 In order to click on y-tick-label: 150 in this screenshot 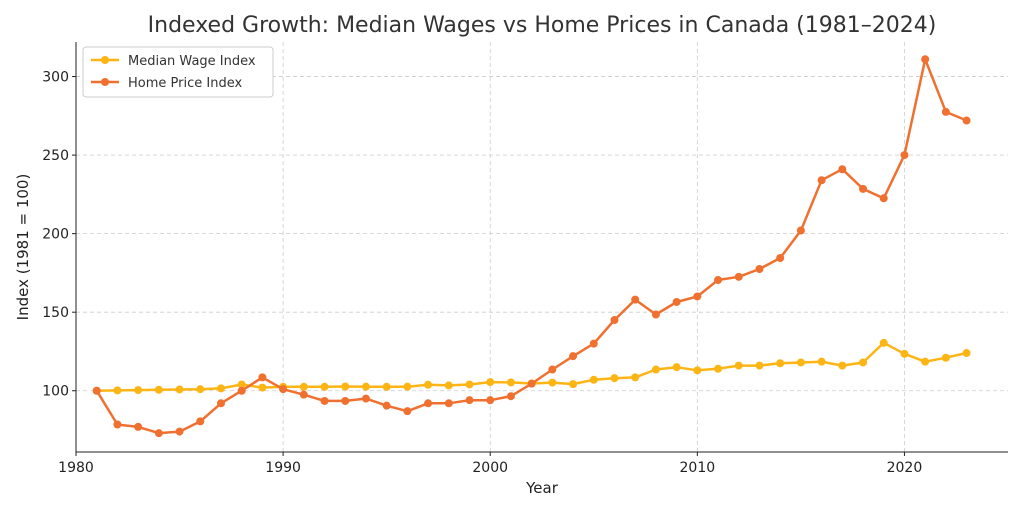, I will do `click(55, 313)`.